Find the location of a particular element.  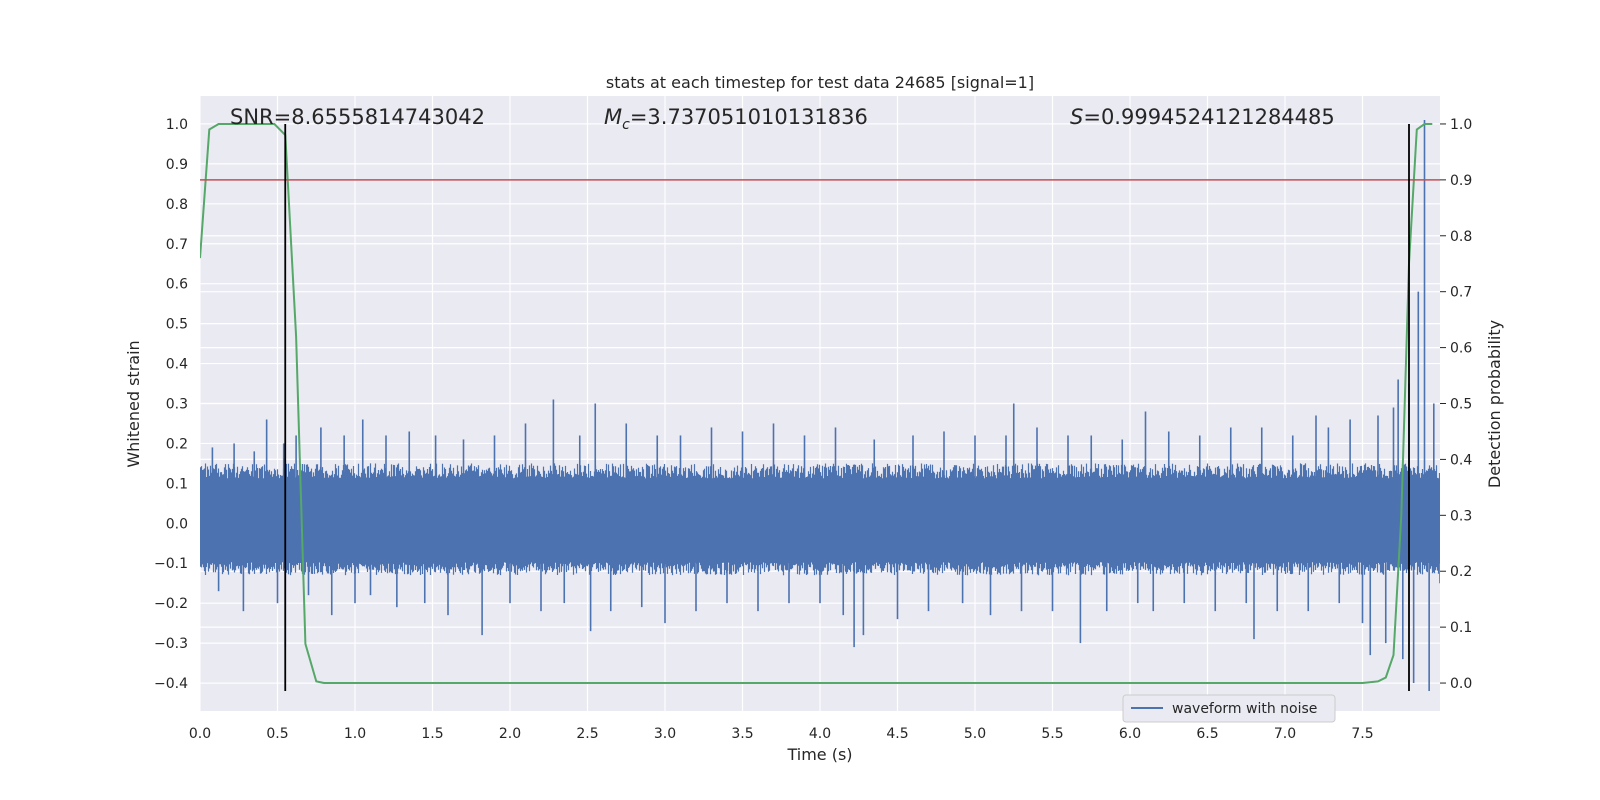

score-symbol: S is located at coordinates (1076, 117).